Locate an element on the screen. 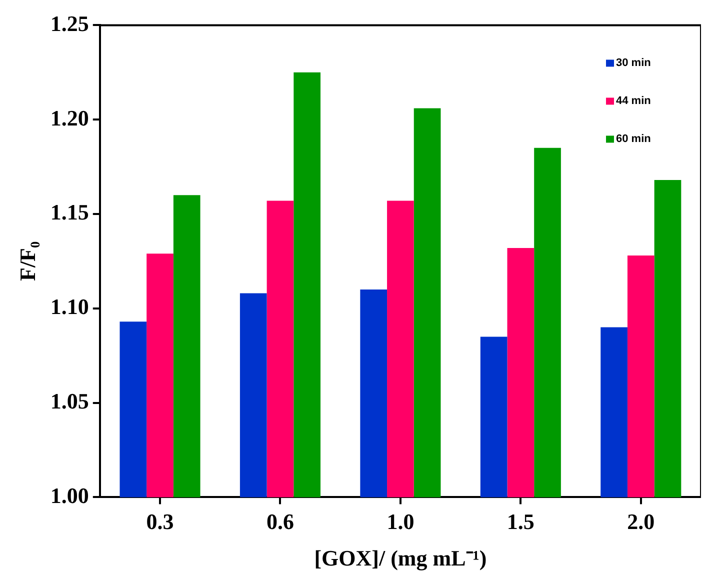 The width and height of the screenshot is (709, 587). legend-label: 44 min is located at coordinates (634, 101).